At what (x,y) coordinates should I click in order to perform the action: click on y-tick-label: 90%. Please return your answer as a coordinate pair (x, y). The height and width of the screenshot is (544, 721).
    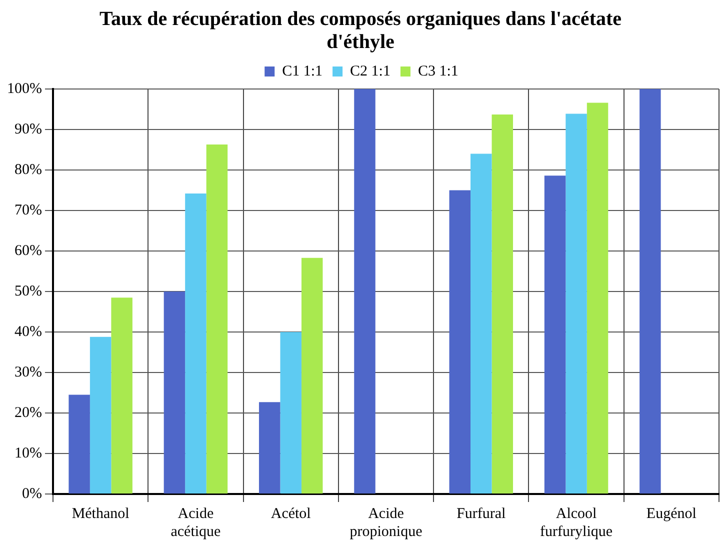
    Looking at the image, I should click on (28, 129).